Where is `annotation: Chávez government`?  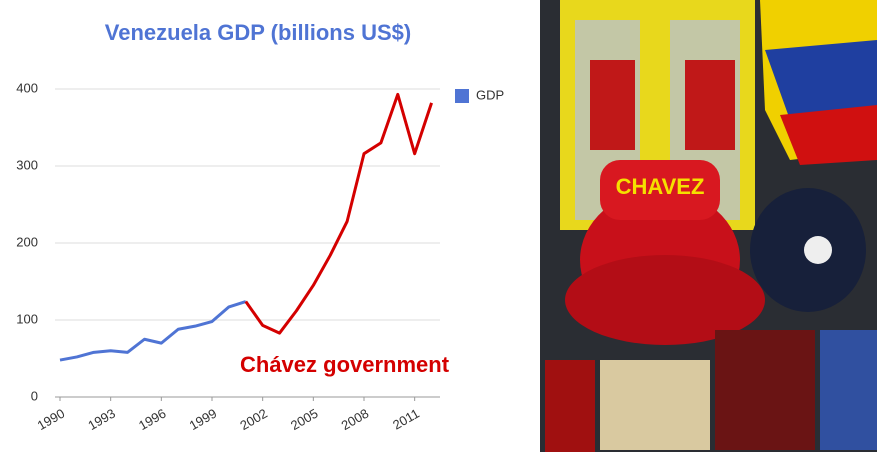
annotation: Chávez government is located at coordinates (345, 364).